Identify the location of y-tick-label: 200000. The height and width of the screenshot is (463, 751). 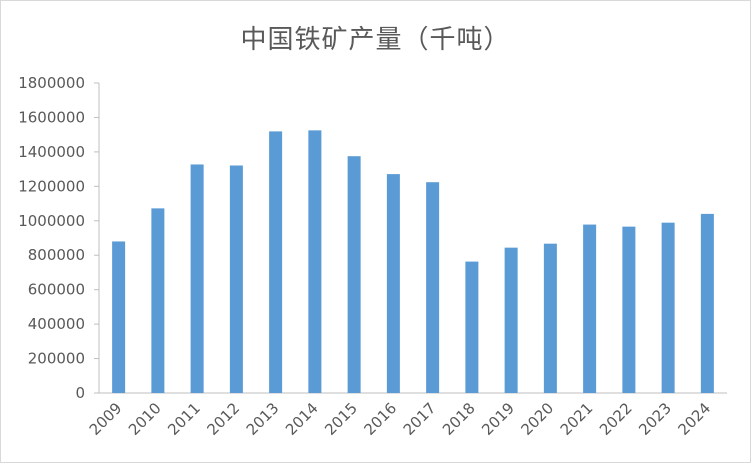
(56, 359).